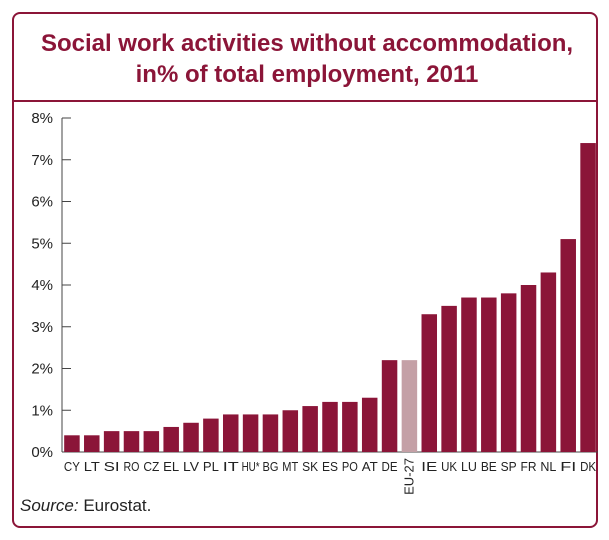 The height and width of the screenshot is (540, 609). Describe the element at coordinates (305, 101) in the screenshot. I see `title-divider` at that location.